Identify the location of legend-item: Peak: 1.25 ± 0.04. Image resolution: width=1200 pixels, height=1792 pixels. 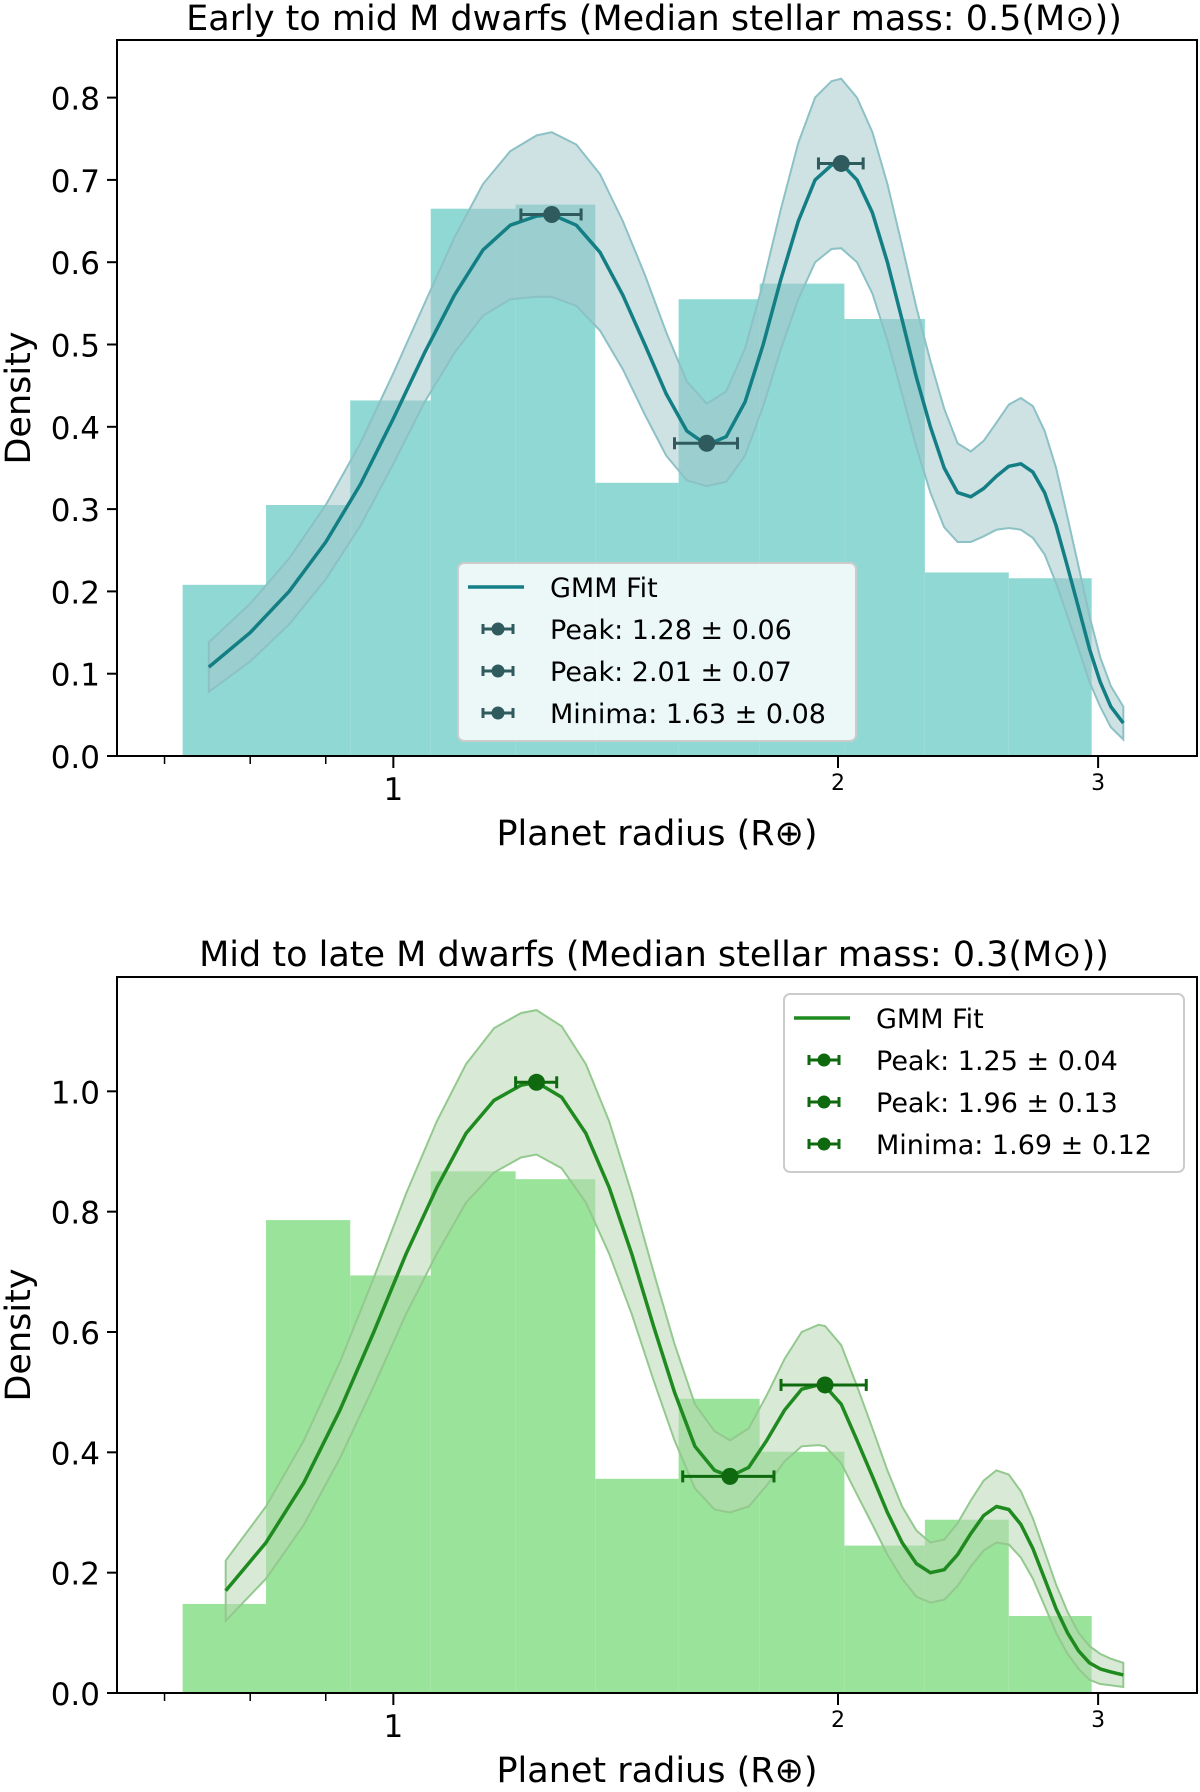
(962, 1061).